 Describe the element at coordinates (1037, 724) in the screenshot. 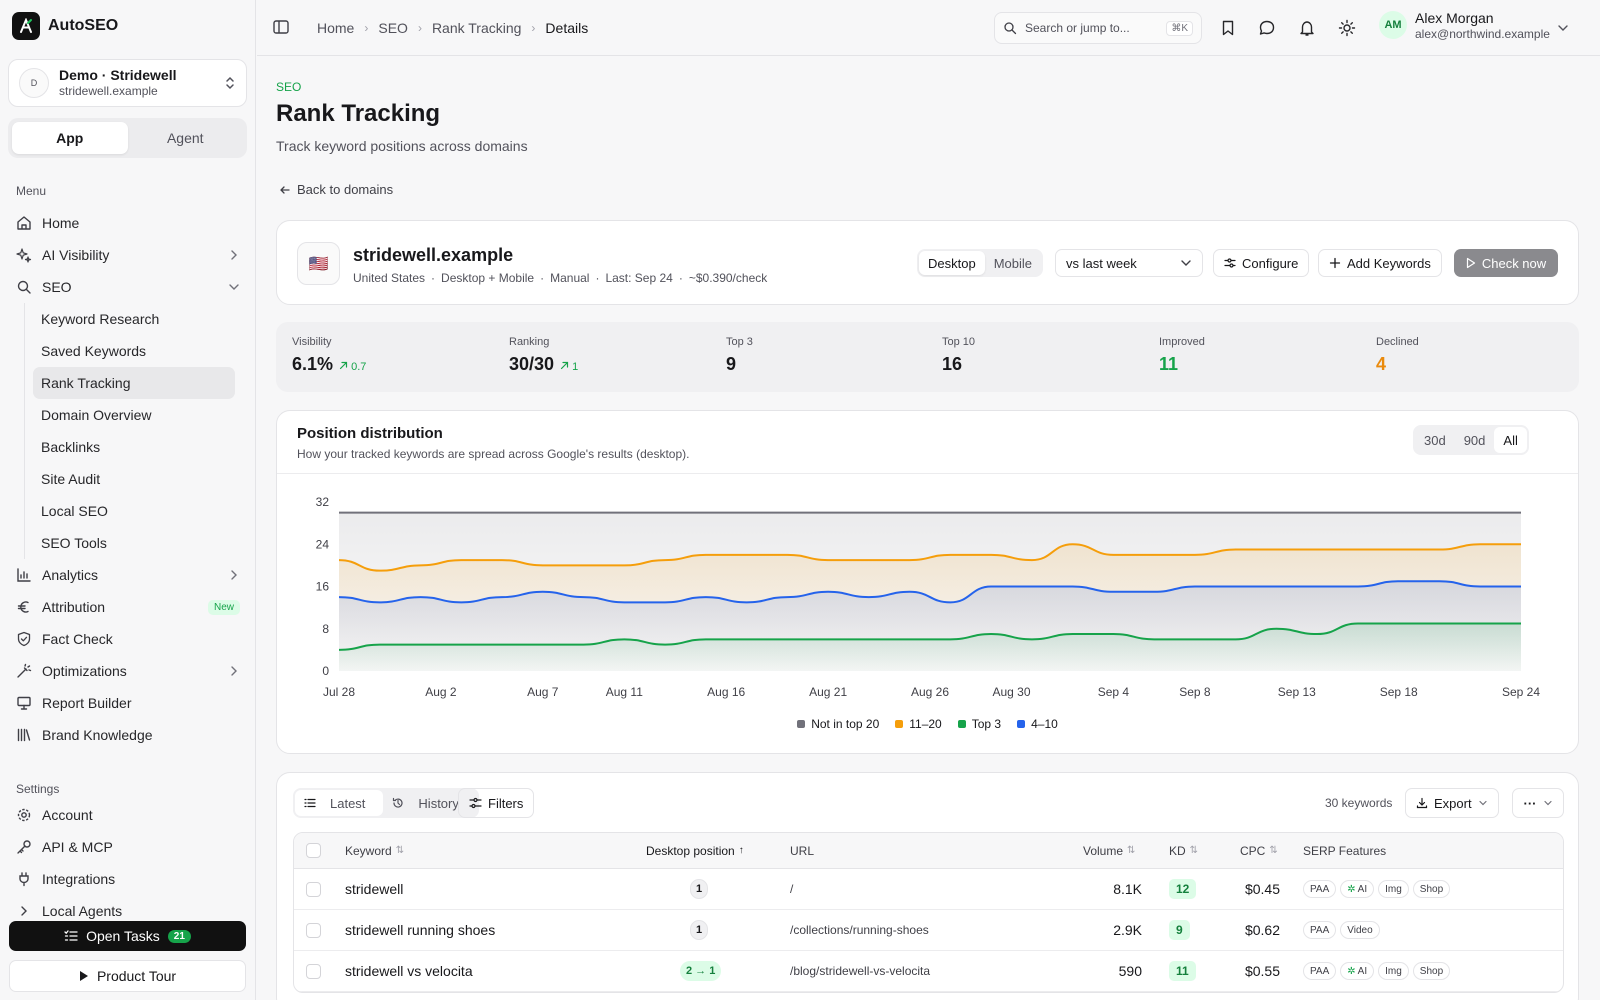

I see `legend-item: 4–10` at that location.